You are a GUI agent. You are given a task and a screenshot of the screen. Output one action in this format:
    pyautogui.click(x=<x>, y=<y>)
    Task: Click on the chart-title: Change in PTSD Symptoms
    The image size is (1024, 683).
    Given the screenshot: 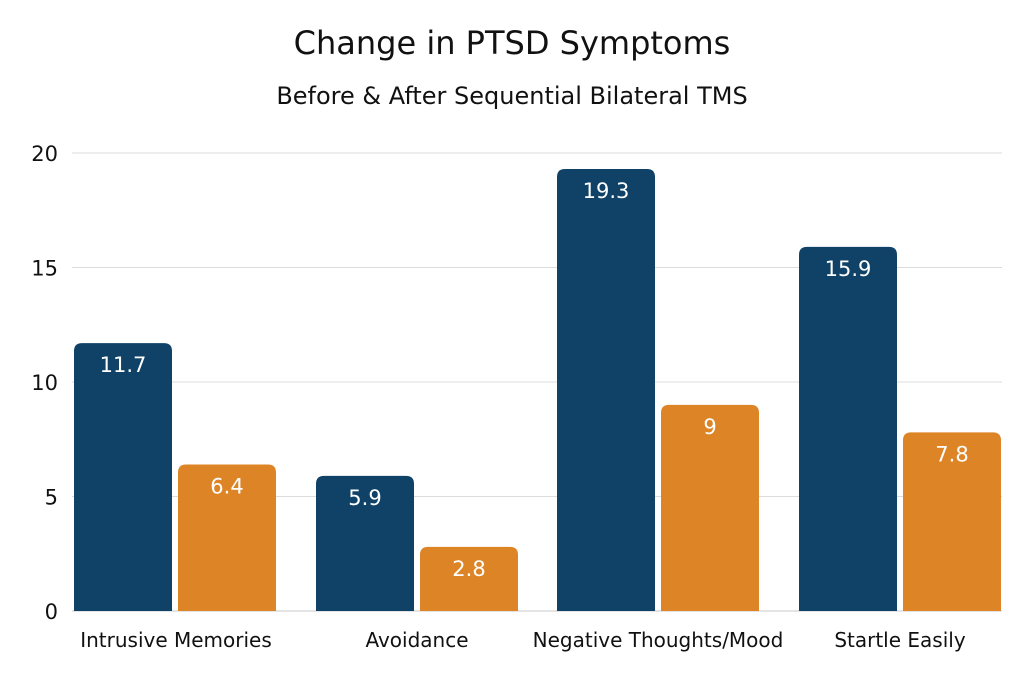 What is the action you would take?
    pyautogui.click(x=512, y=43)
    